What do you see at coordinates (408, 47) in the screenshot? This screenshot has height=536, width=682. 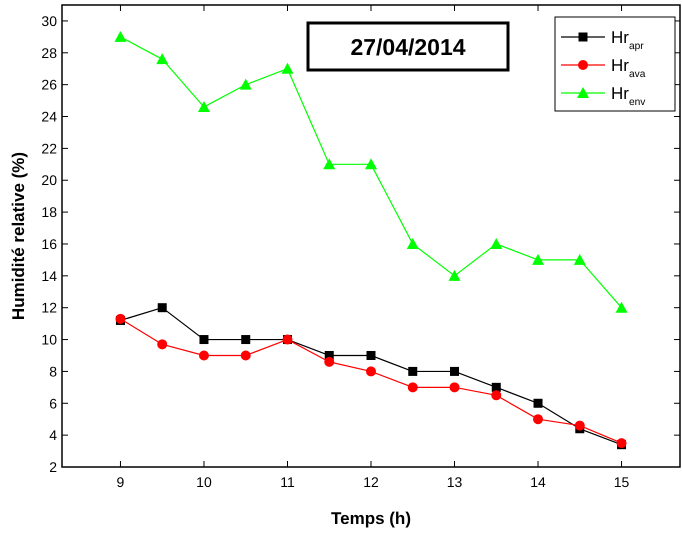 I see `text: 27/04/2014` at bounding box center [408, 47].